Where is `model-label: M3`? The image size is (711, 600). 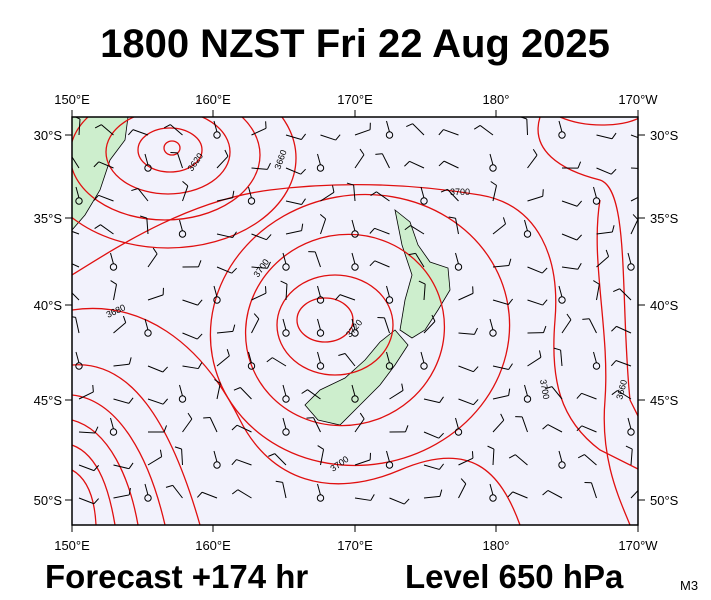
model-label: M3 is located at coordinates (689, 585).